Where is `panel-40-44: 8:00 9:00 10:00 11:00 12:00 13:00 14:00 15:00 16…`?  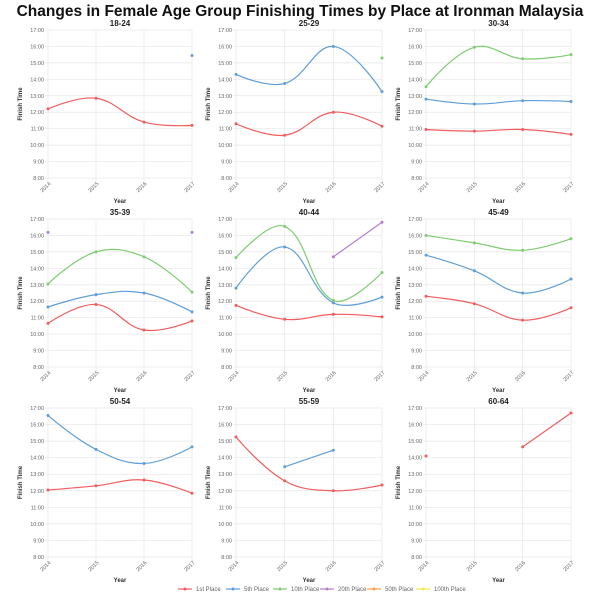
panel-40-44: 8:00 9:00 10:00 11:00 12:00 13:00 14:00 15:00 16… is located at coordinates (296, 301).